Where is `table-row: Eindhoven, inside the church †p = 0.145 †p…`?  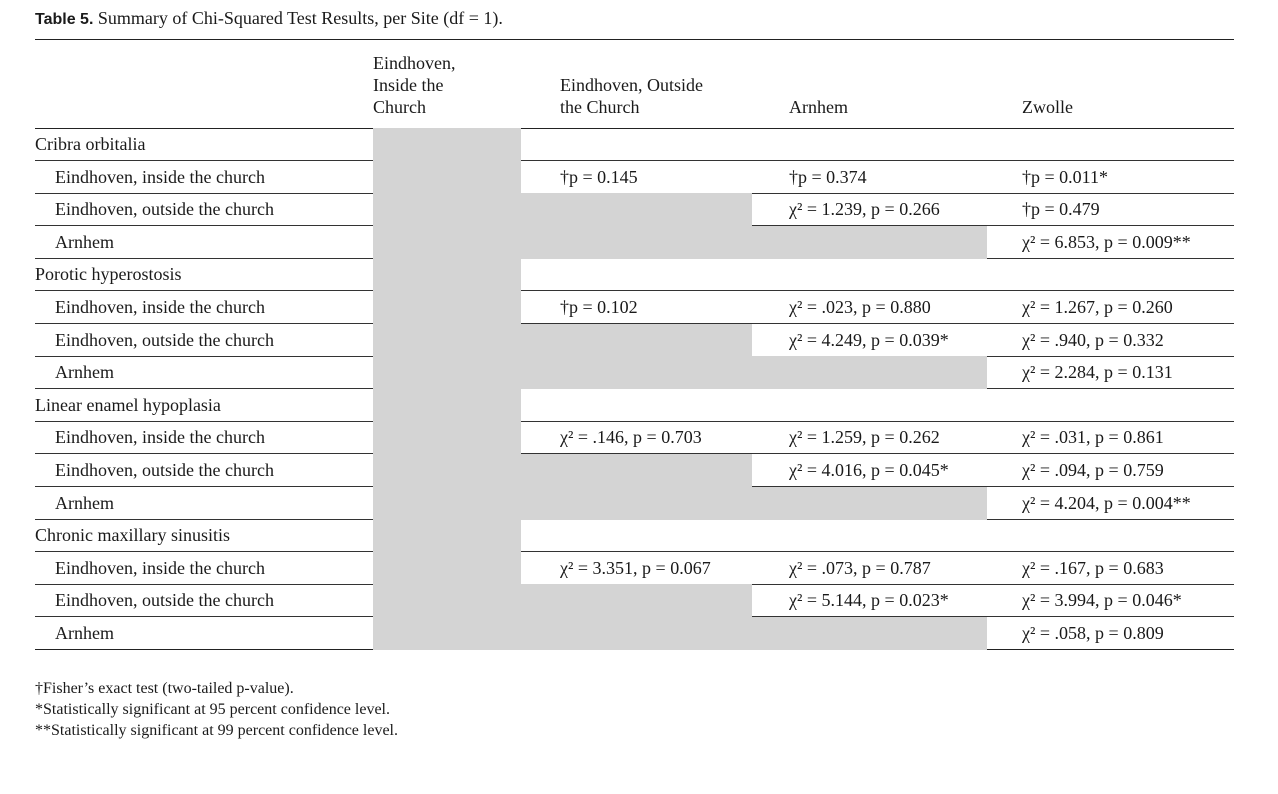
table-row: Eindhoven, inside the church †p = 0.145 †p… is located at coordinates (634, 177).